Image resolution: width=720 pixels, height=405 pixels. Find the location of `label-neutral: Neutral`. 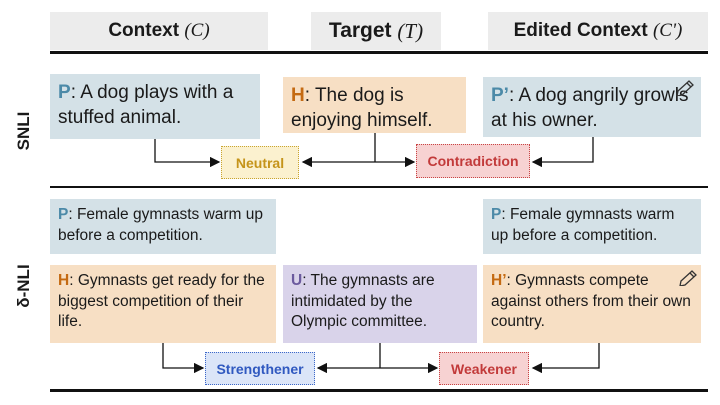

label-neutral: Neutral is located at coordinates (260, 162).